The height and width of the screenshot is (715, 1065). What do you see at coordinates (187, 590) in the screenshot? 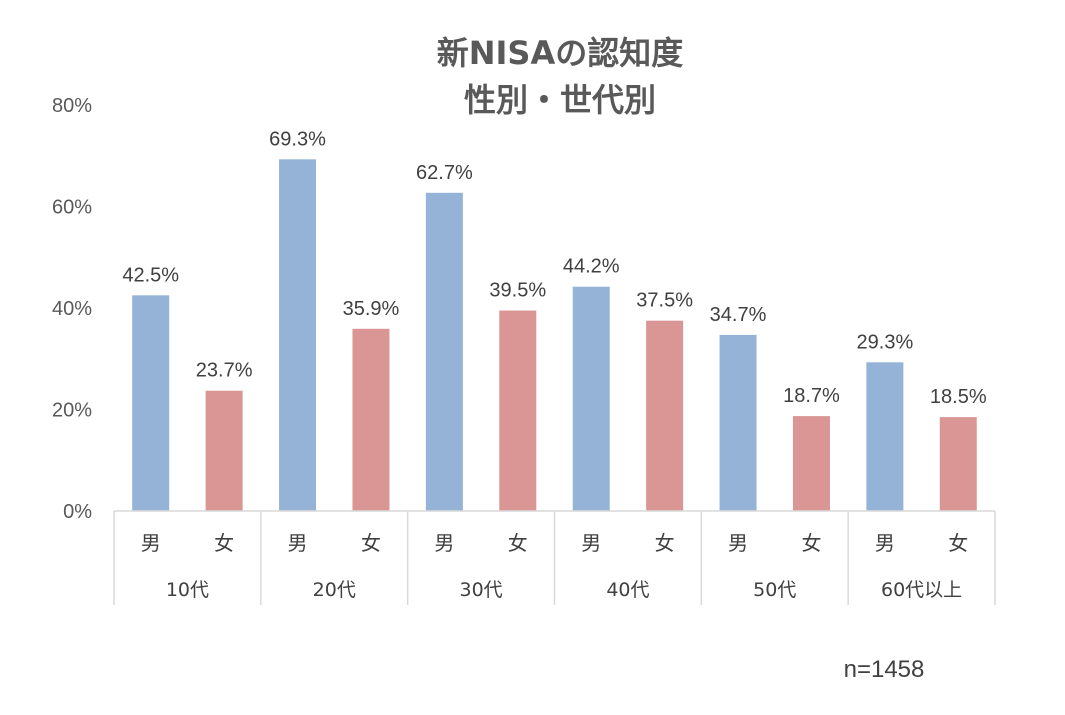
I see `group-label: 10代` at bounding box center [187, 590].